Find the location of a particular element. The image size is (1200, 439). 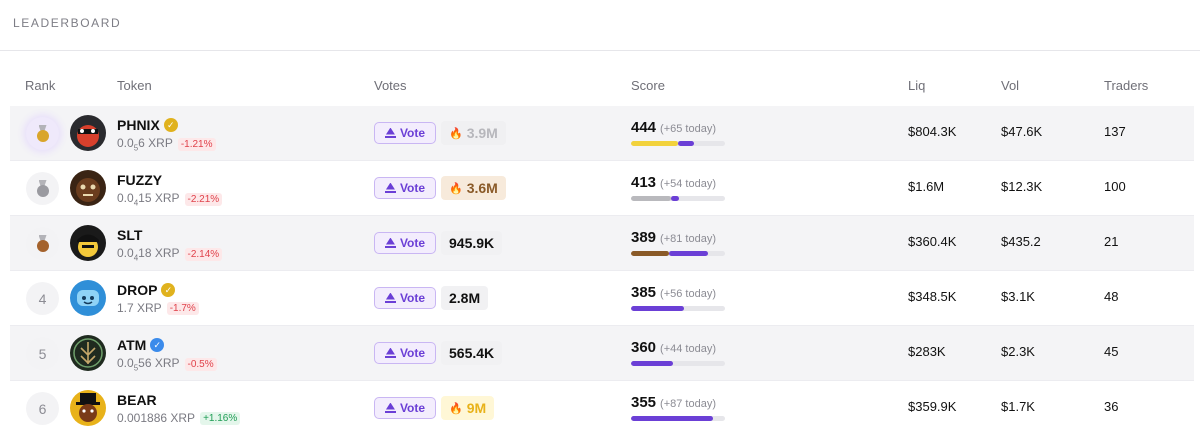

volume-value: $1.7K is located at coordinates (1018, 406).